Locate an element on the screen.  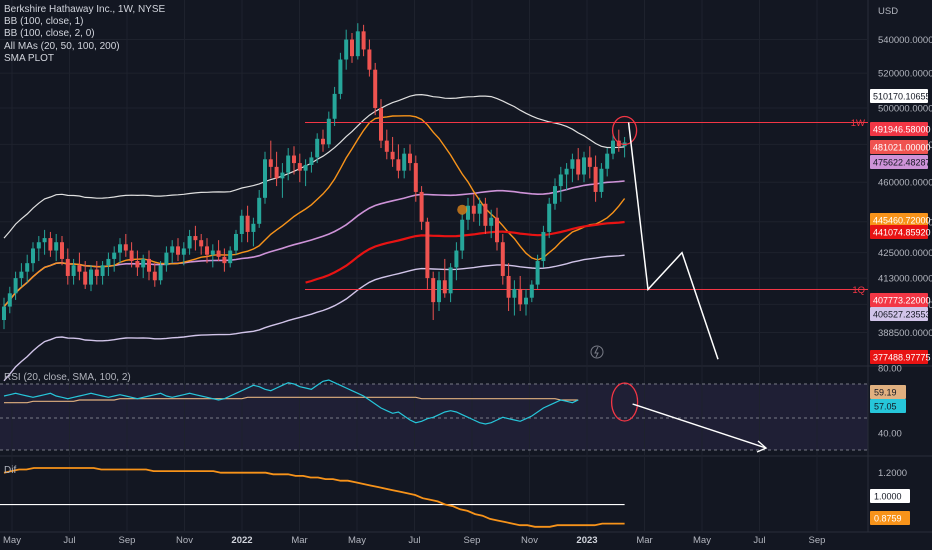
lightning-icon-glyph is located at coordinates (596, 352).